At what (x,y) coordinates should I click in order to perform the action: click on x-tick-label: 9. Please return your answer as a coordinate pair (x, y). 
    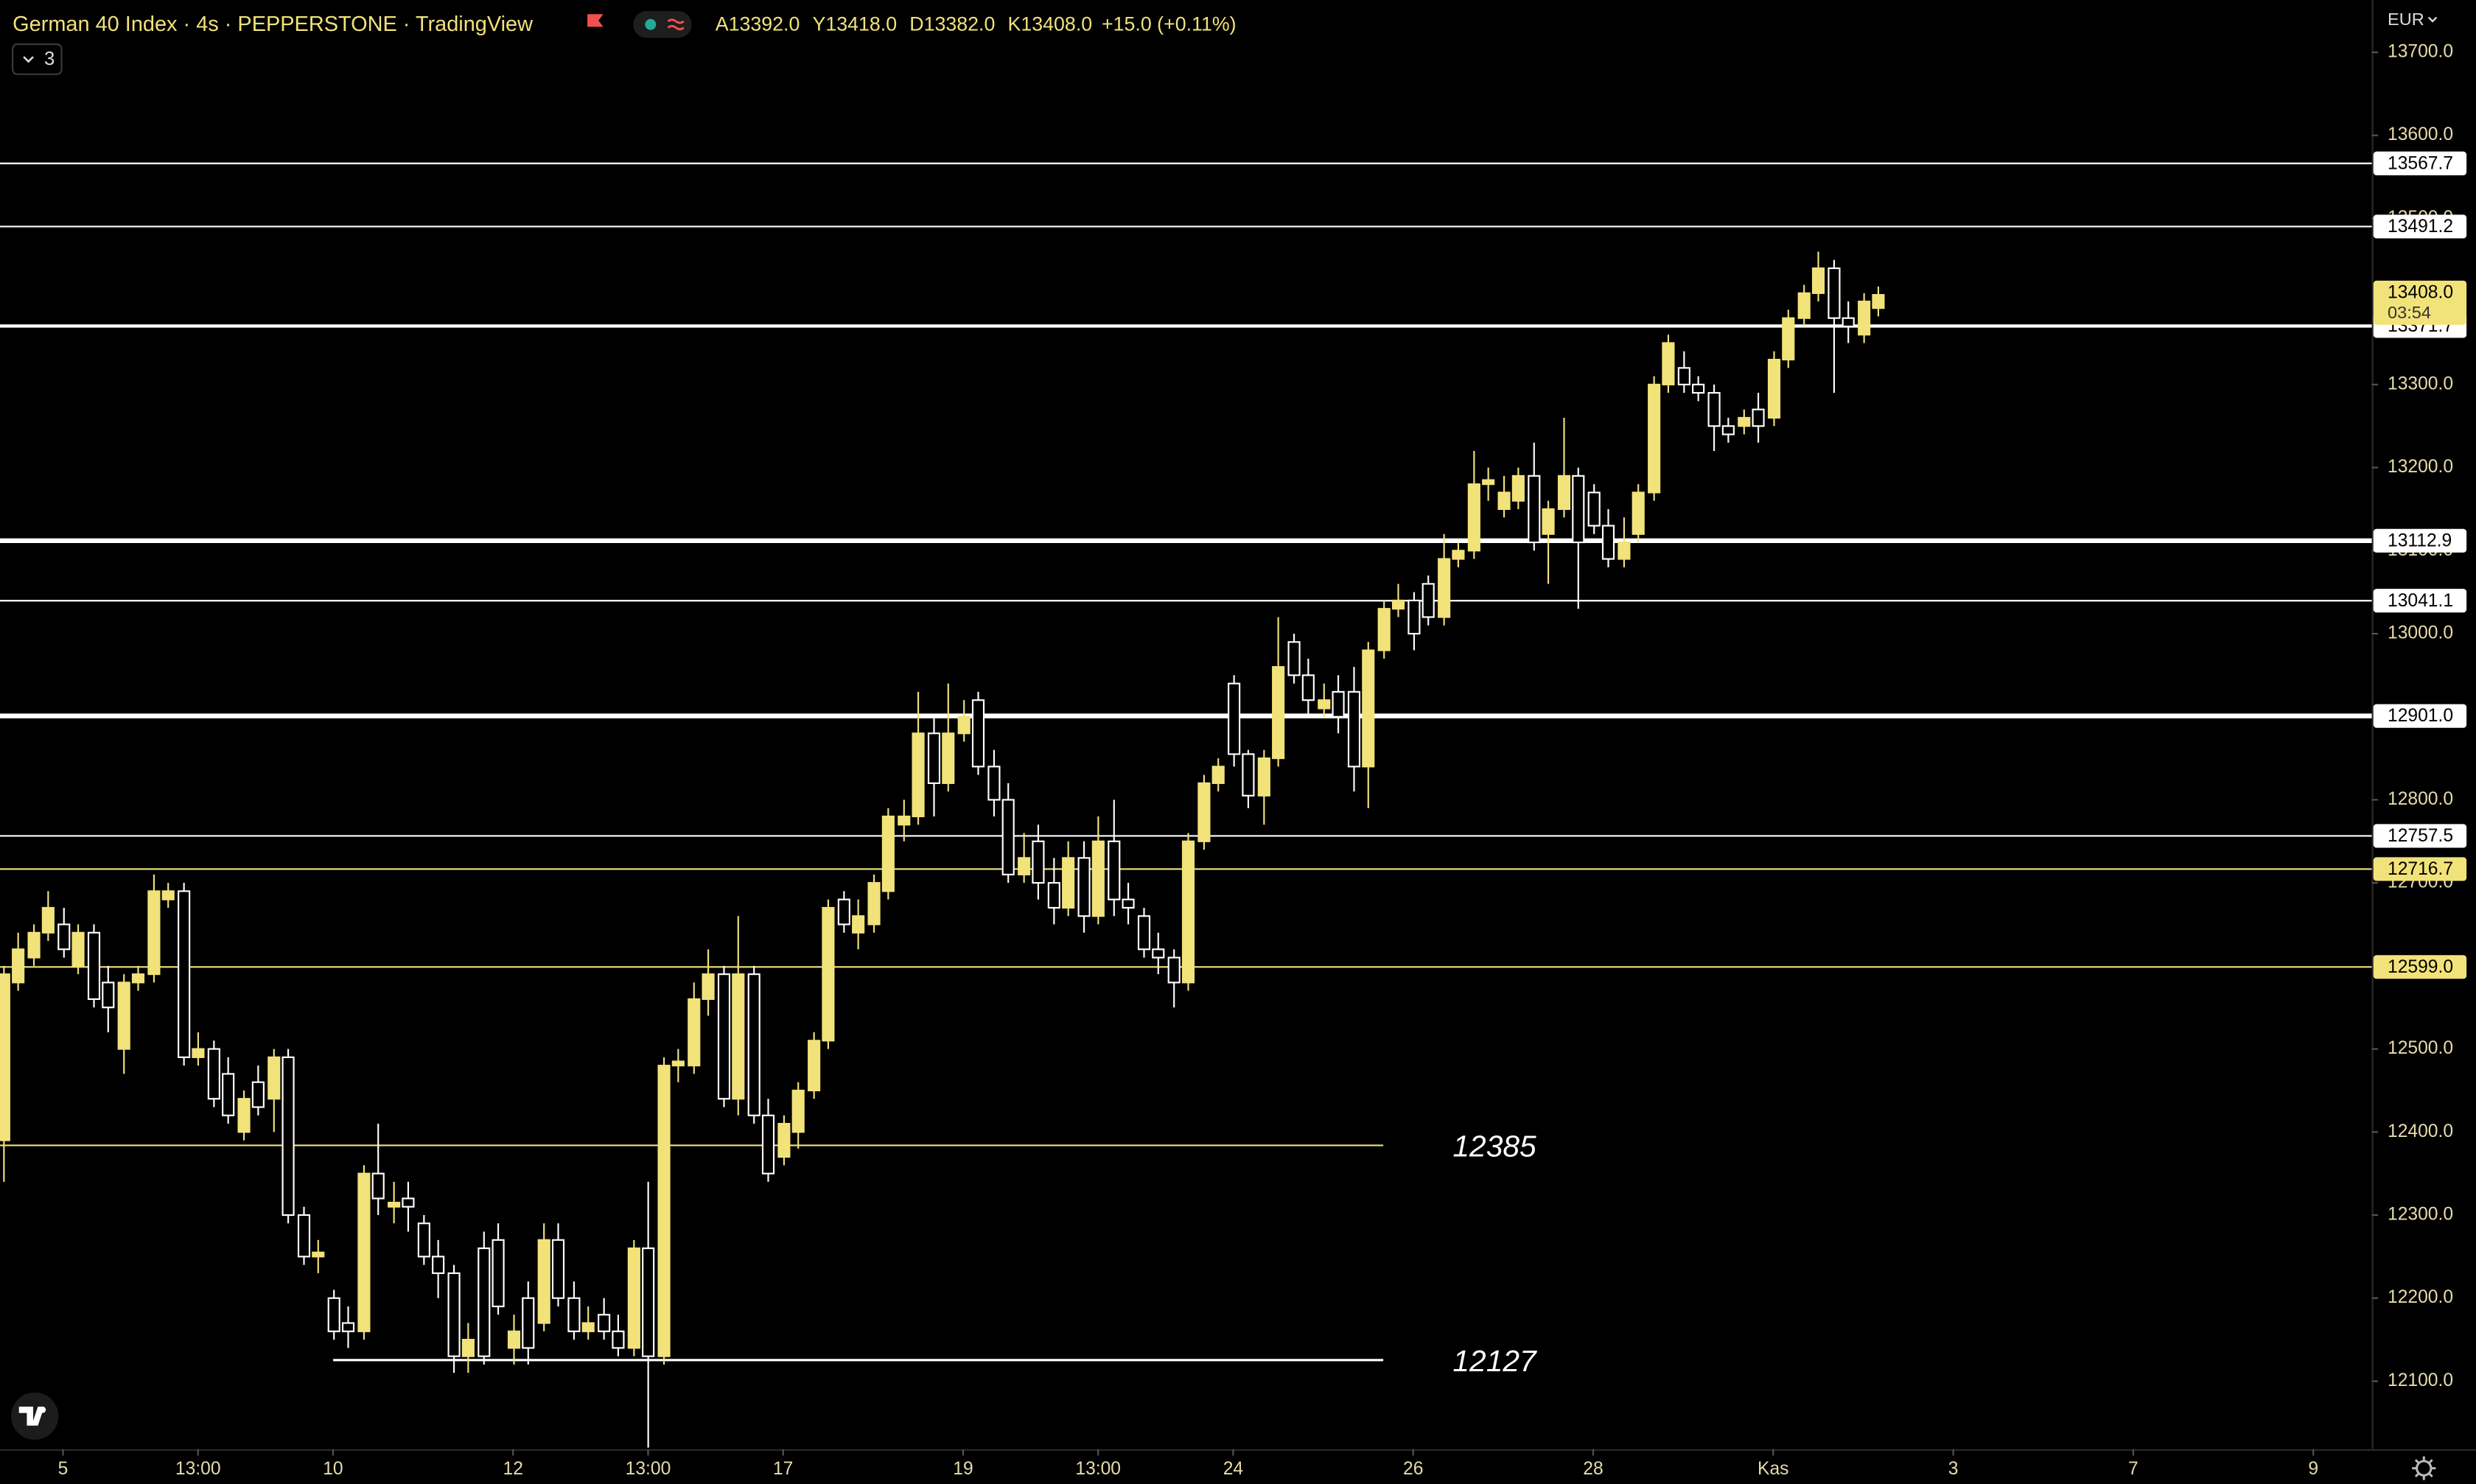
    Looking at the image, I should click on (2313, 1469).